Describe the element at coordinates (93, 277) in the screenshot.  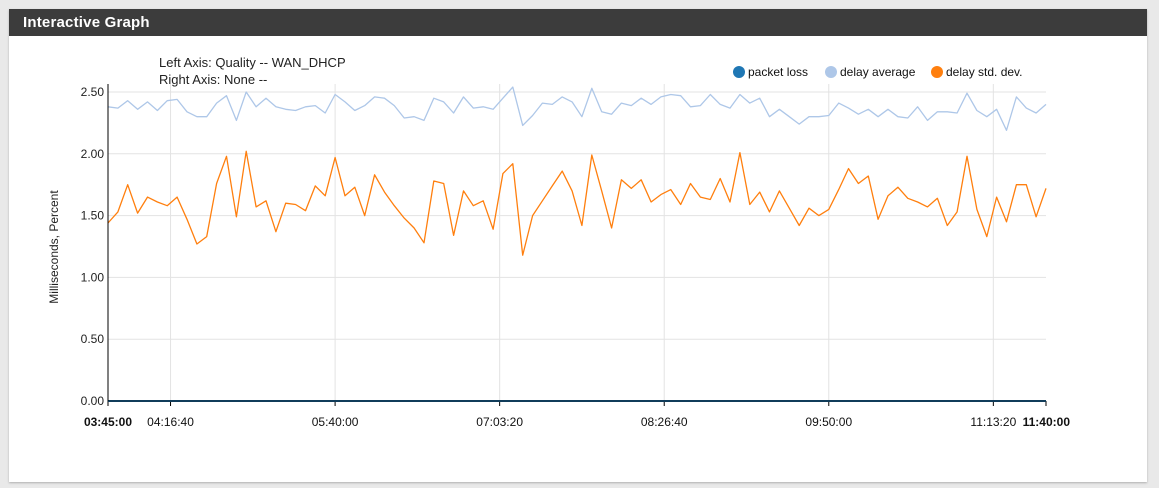
I see `y-tick-label: 1.00` at that location.